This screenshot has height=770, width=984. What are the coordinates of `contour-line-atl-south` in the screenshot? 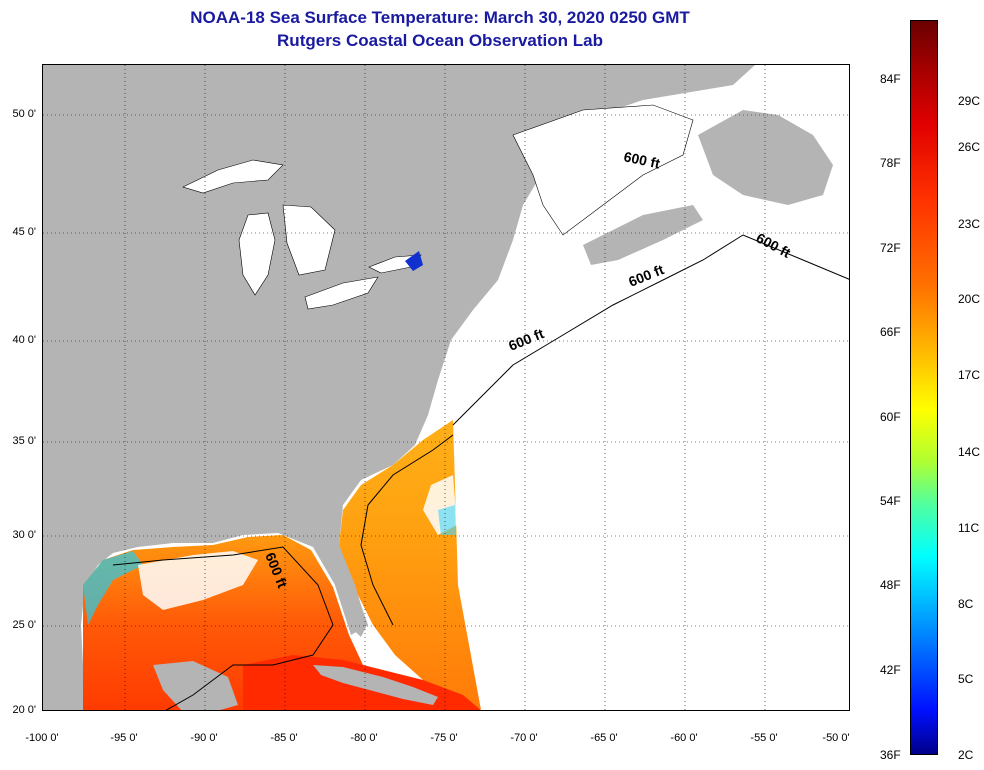 It's located at (407, 530).